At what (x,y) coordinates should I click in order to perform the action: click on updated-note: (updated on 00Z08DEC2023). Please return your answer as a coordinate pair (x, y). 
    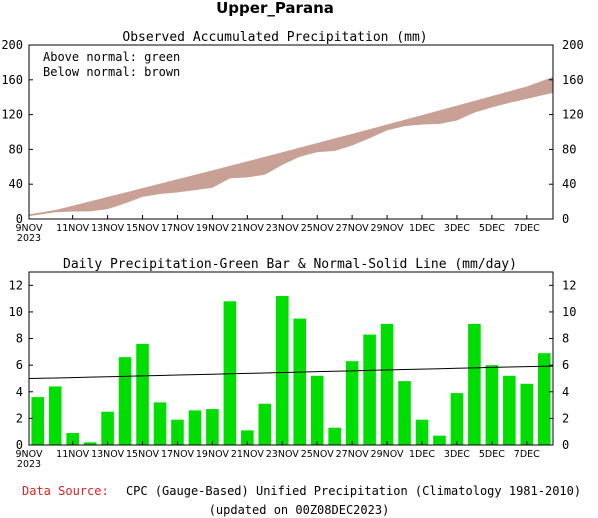
    Looking at the image, I should click on (299, 510).